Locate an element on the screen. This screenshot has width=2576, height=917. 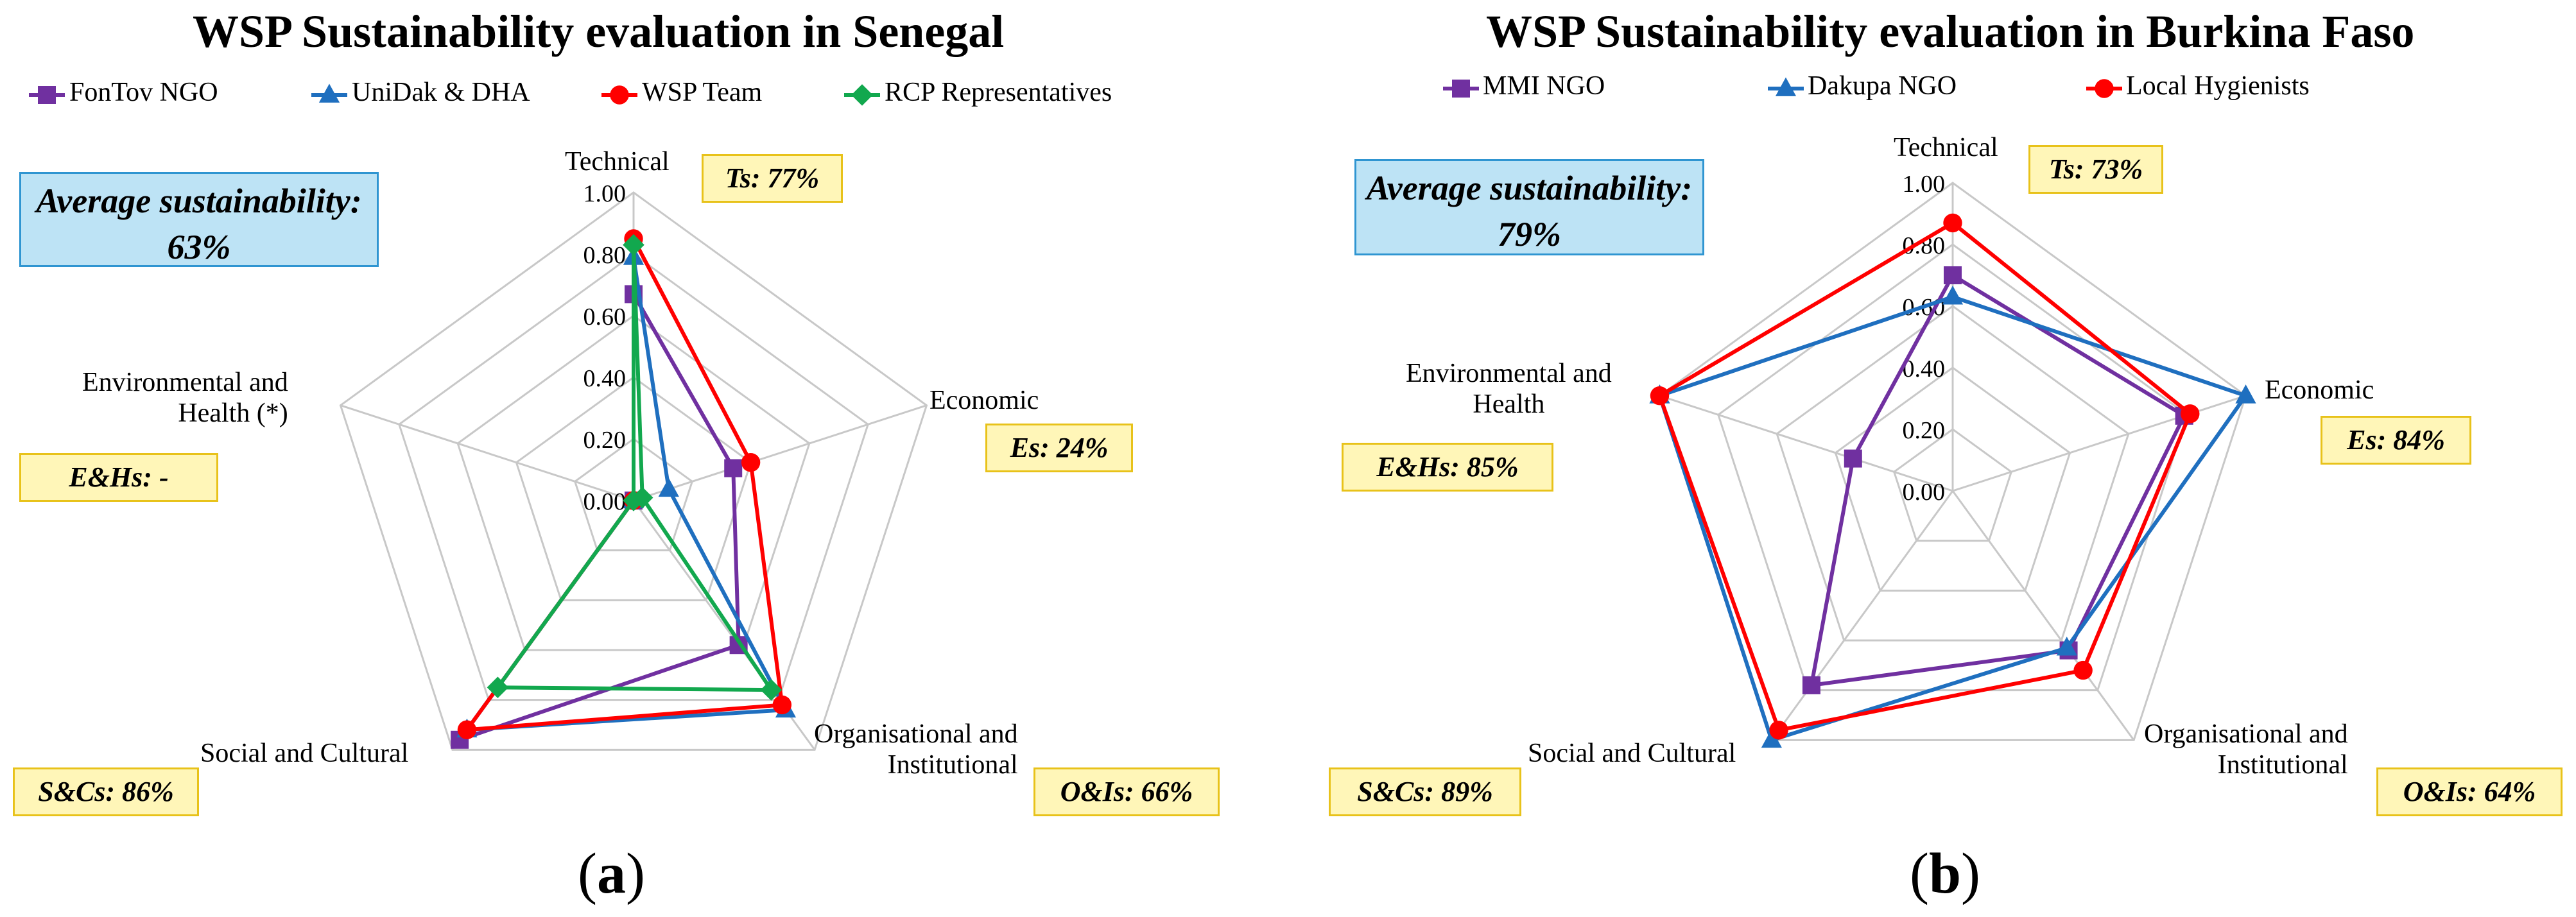
panel-letter: a is located at coordinates (611, 873).